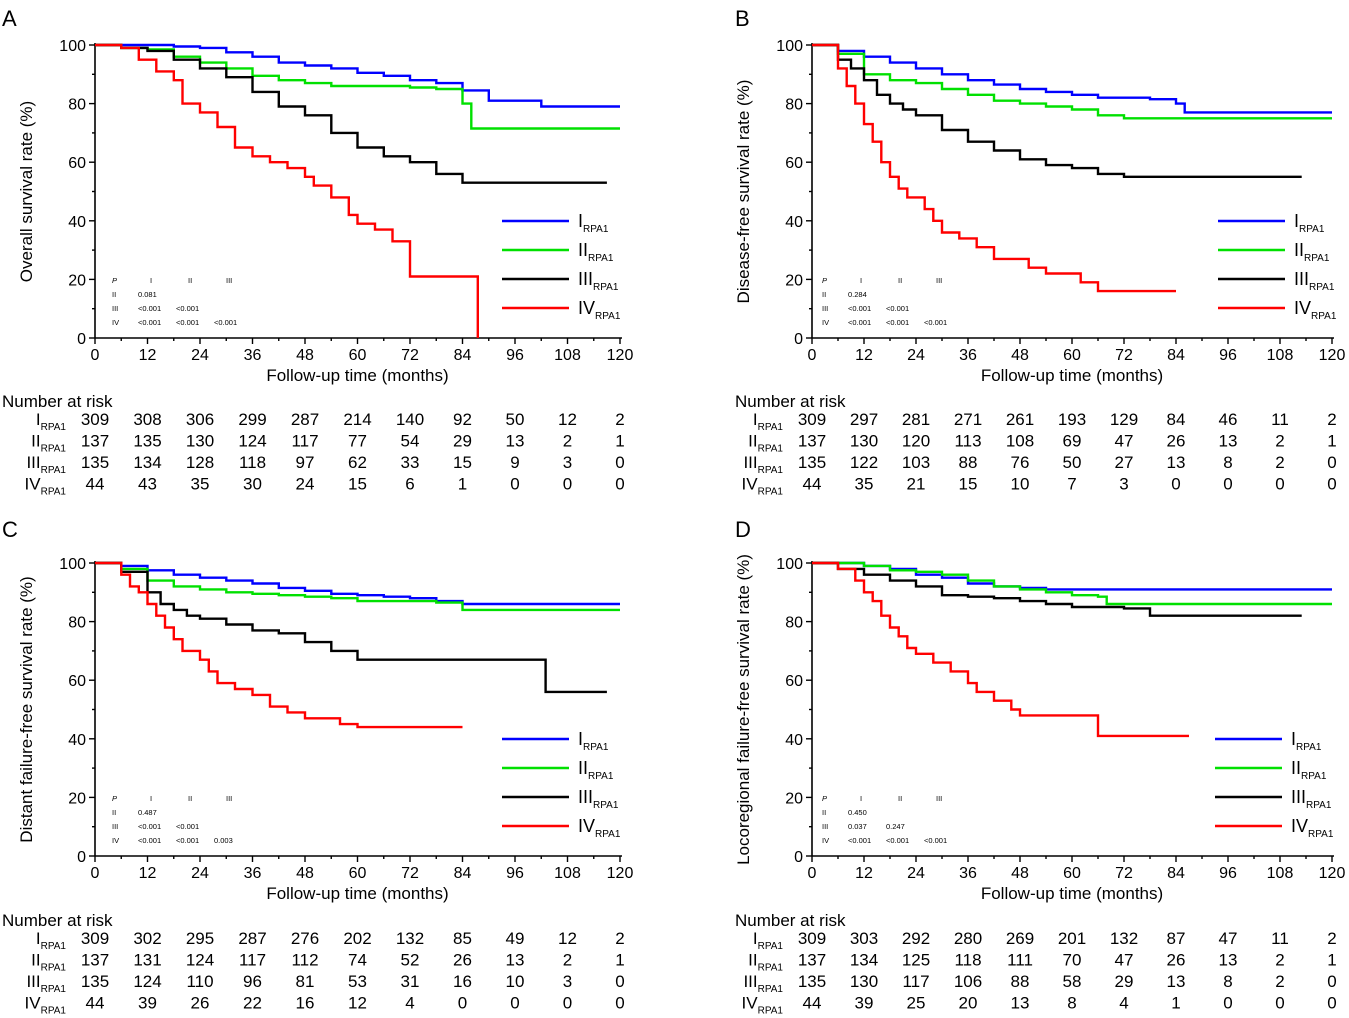 This screenshot has width=1349, height=1018. I want to click on risk-count: 12, so click(567, 419).